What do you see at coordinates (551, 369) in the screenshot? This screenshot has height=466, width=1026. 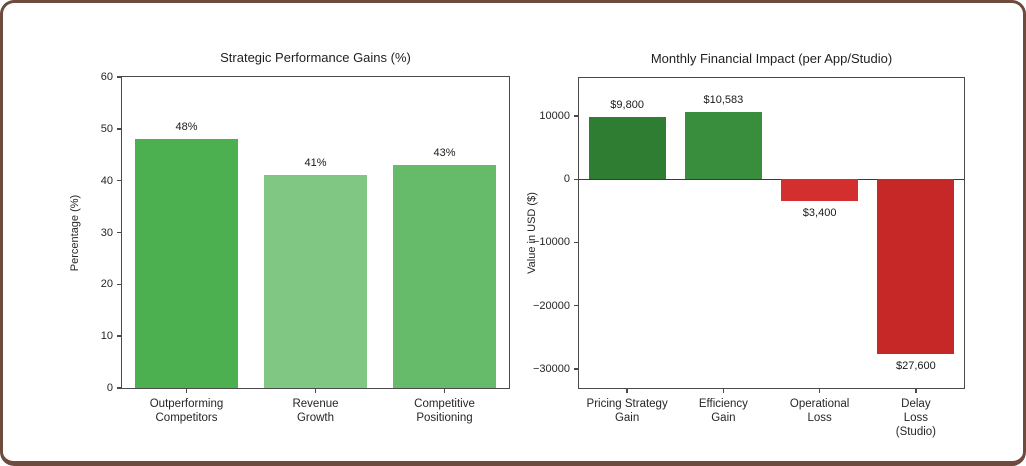 I see `y-tick-label: −30000` at bounding box center [551, 369].